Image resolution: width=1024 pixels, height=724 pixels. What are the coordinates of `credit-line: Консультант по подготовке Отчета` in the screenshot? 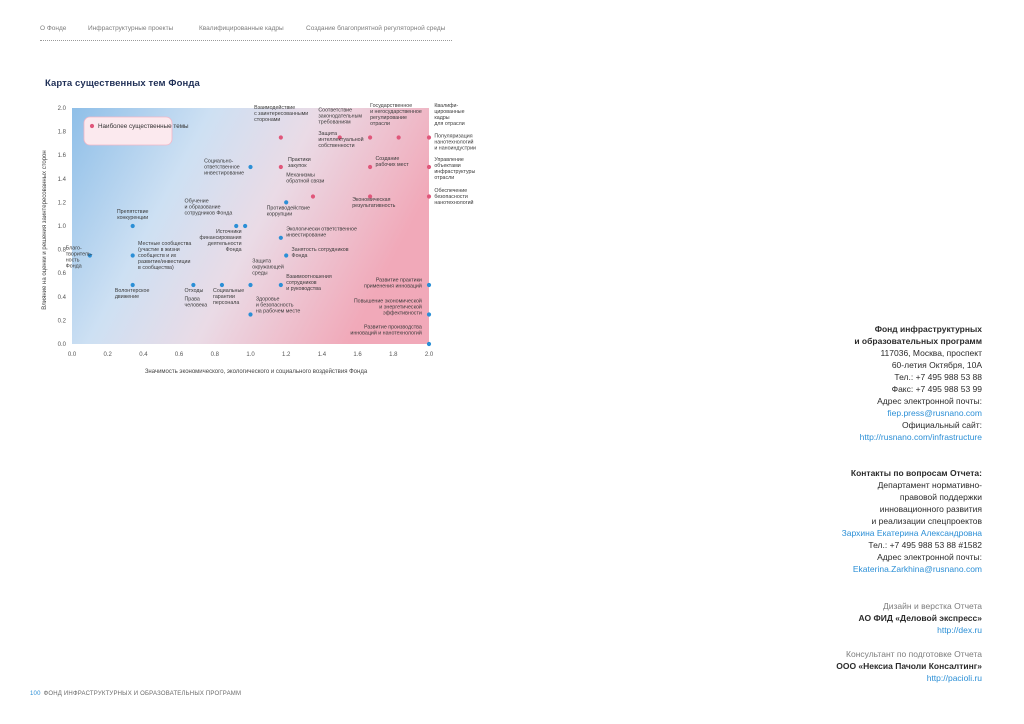 It's located at (914, 654).